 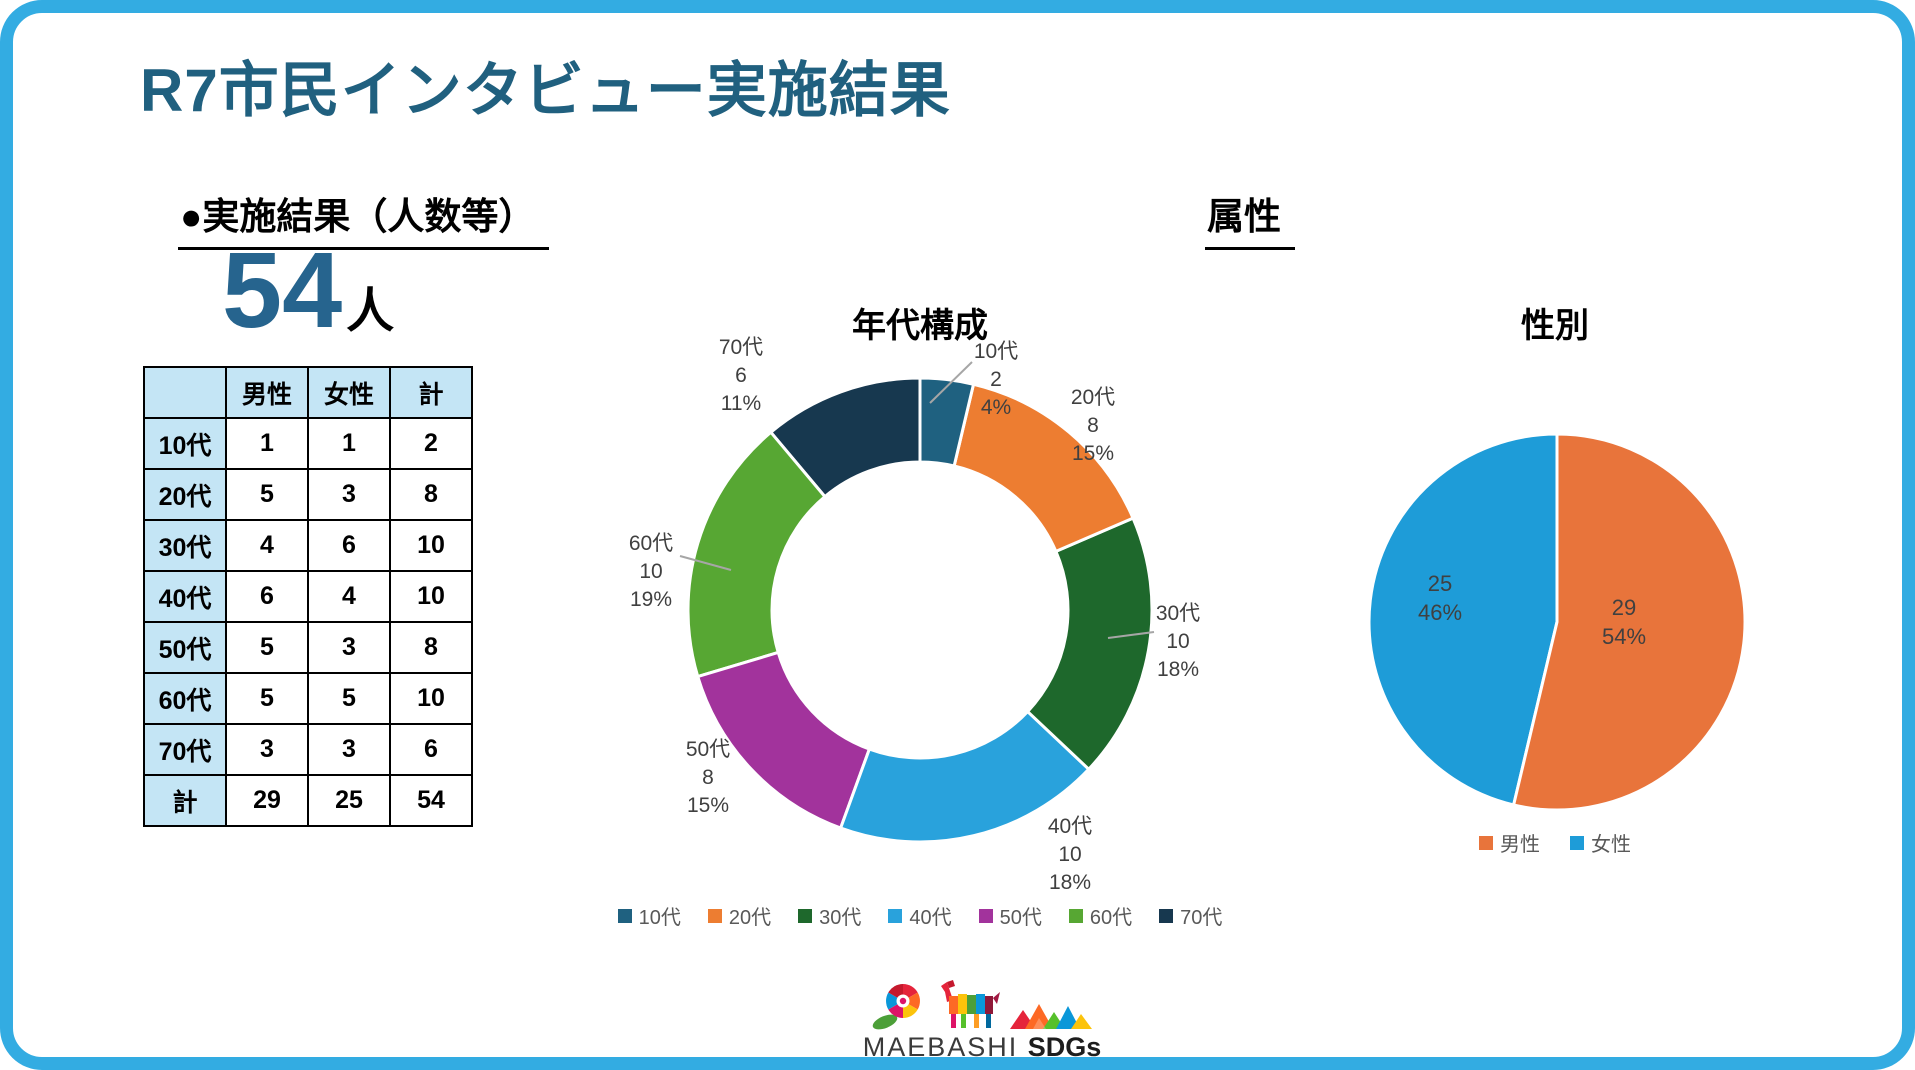 I want to click on legend-item: 70代, so click(x=1190, y=915).